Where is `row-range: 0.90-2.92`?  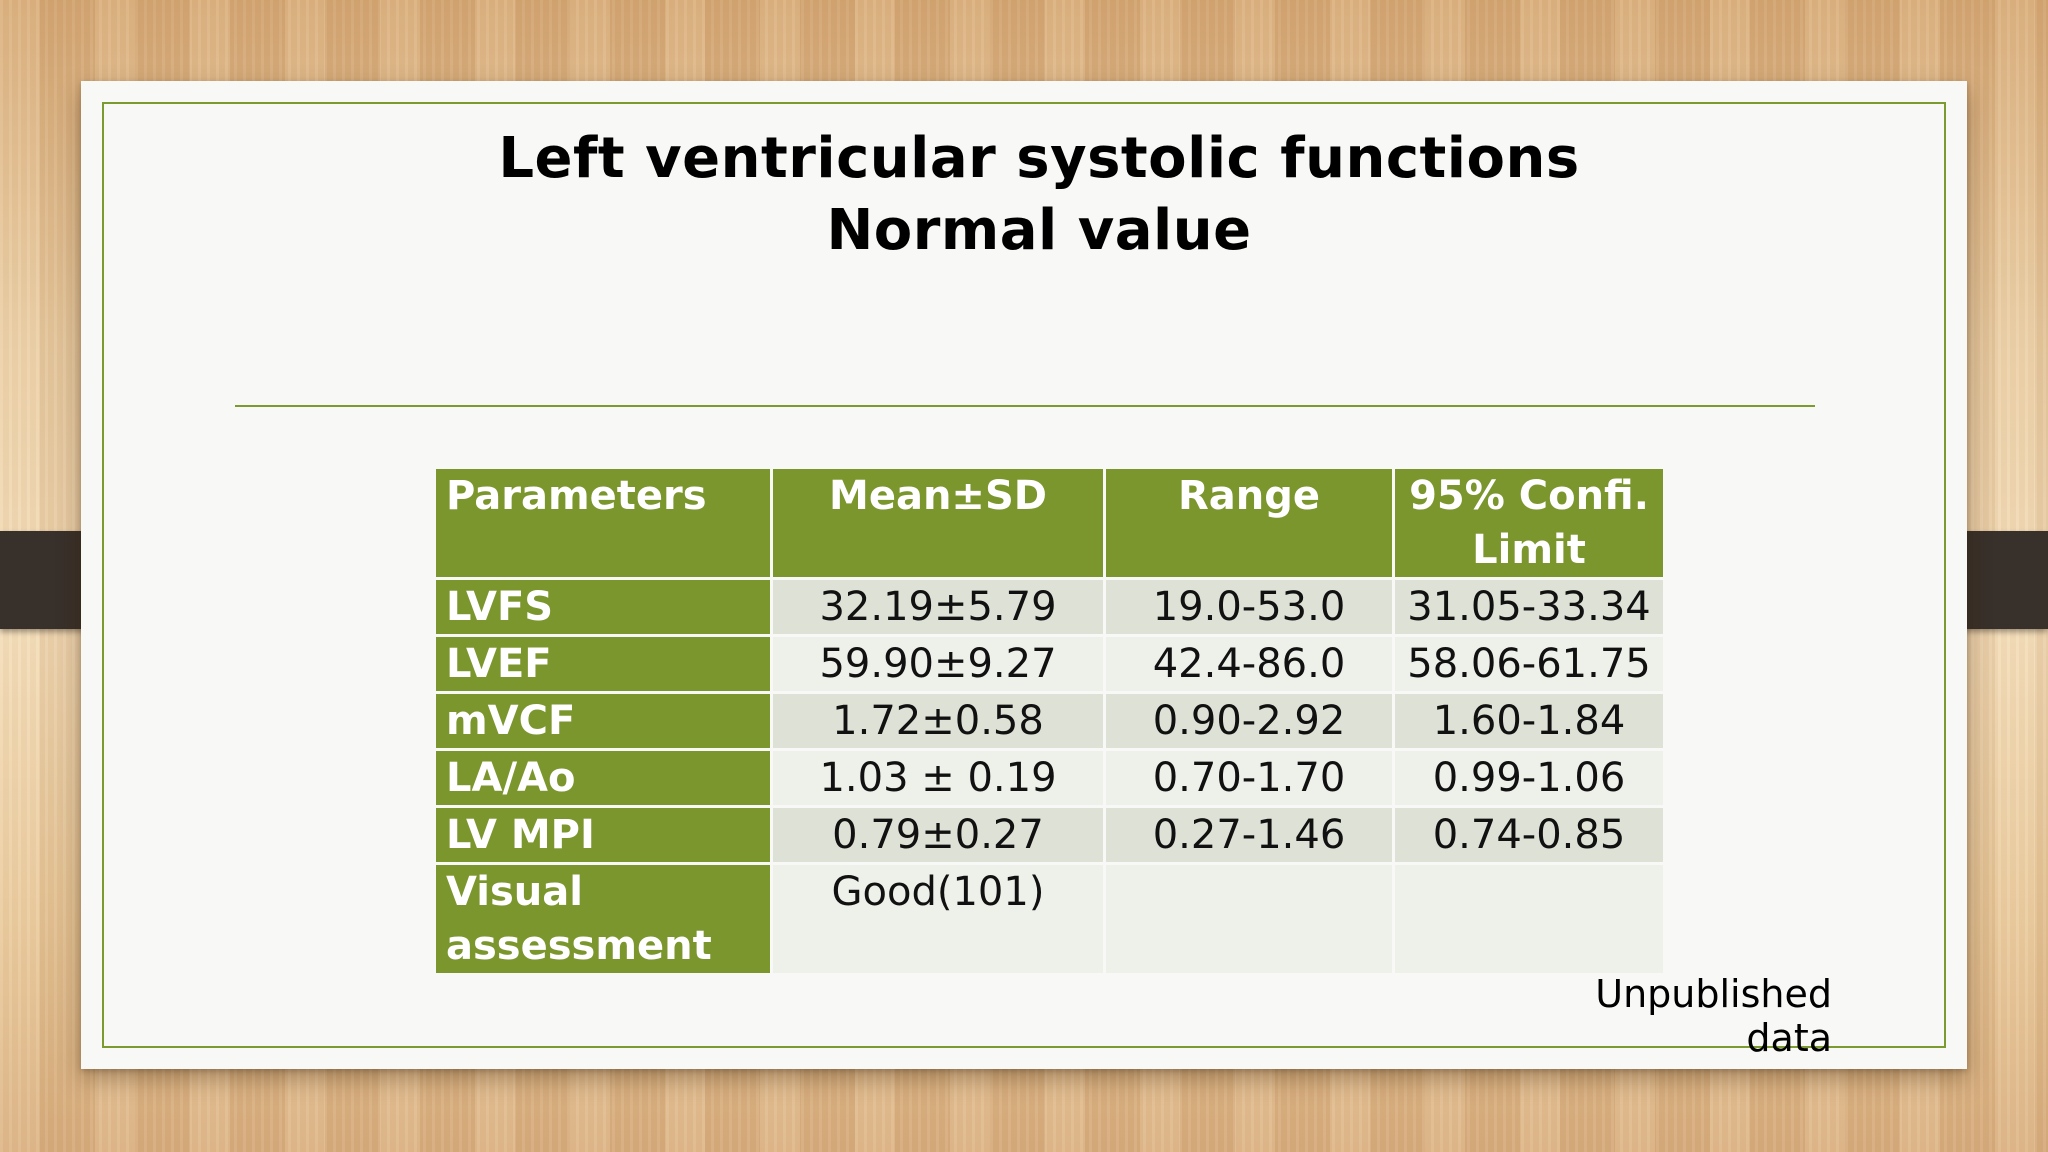 row-range: 0.90-2.92 is located at coordinates (1249, 721).